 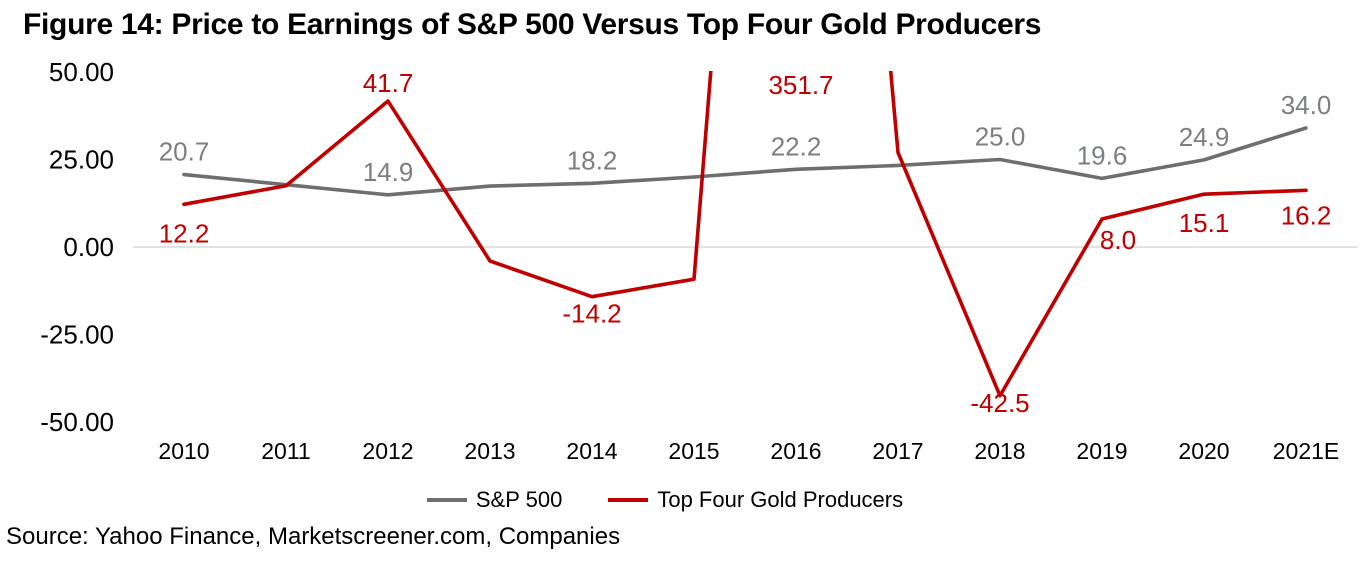 I want to click on x-axis-label-2016: 2016, so click(x=795, y=451).